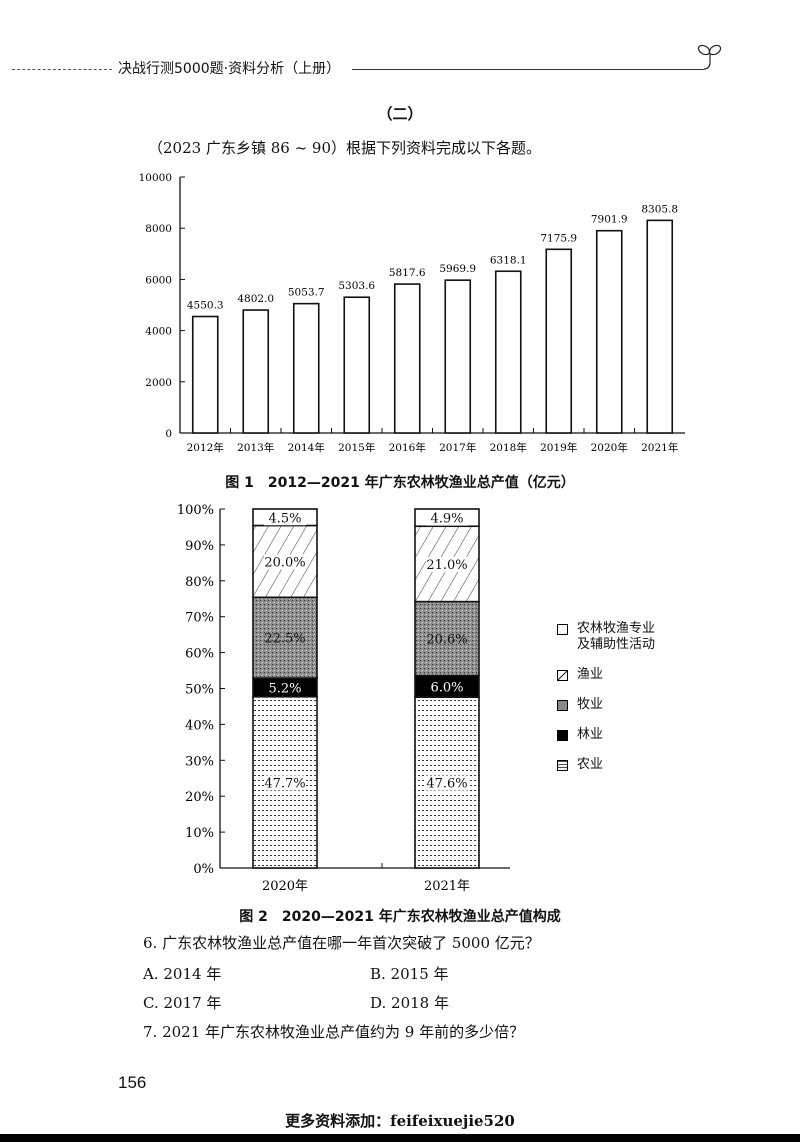 The width and height of the screenshot is (800, 1142). What do you see at coordinates (528, 69) in the screenshot?
I see `header-rule-right` at bounding box center [528, 69].